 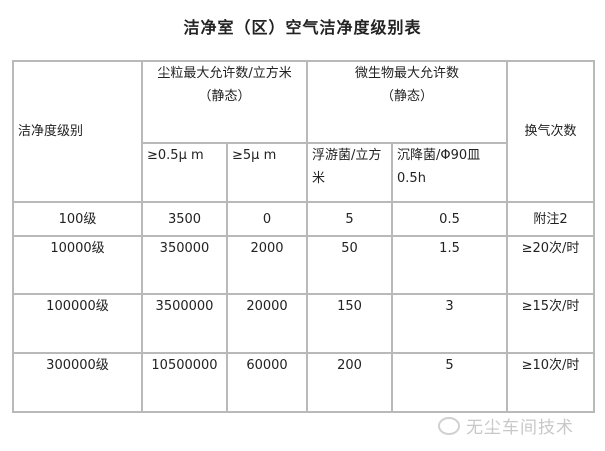 What do you see at coordinates (450, 382) in the screenshot?
I see `cell-settling: 5` at bounding box center [450, 382].